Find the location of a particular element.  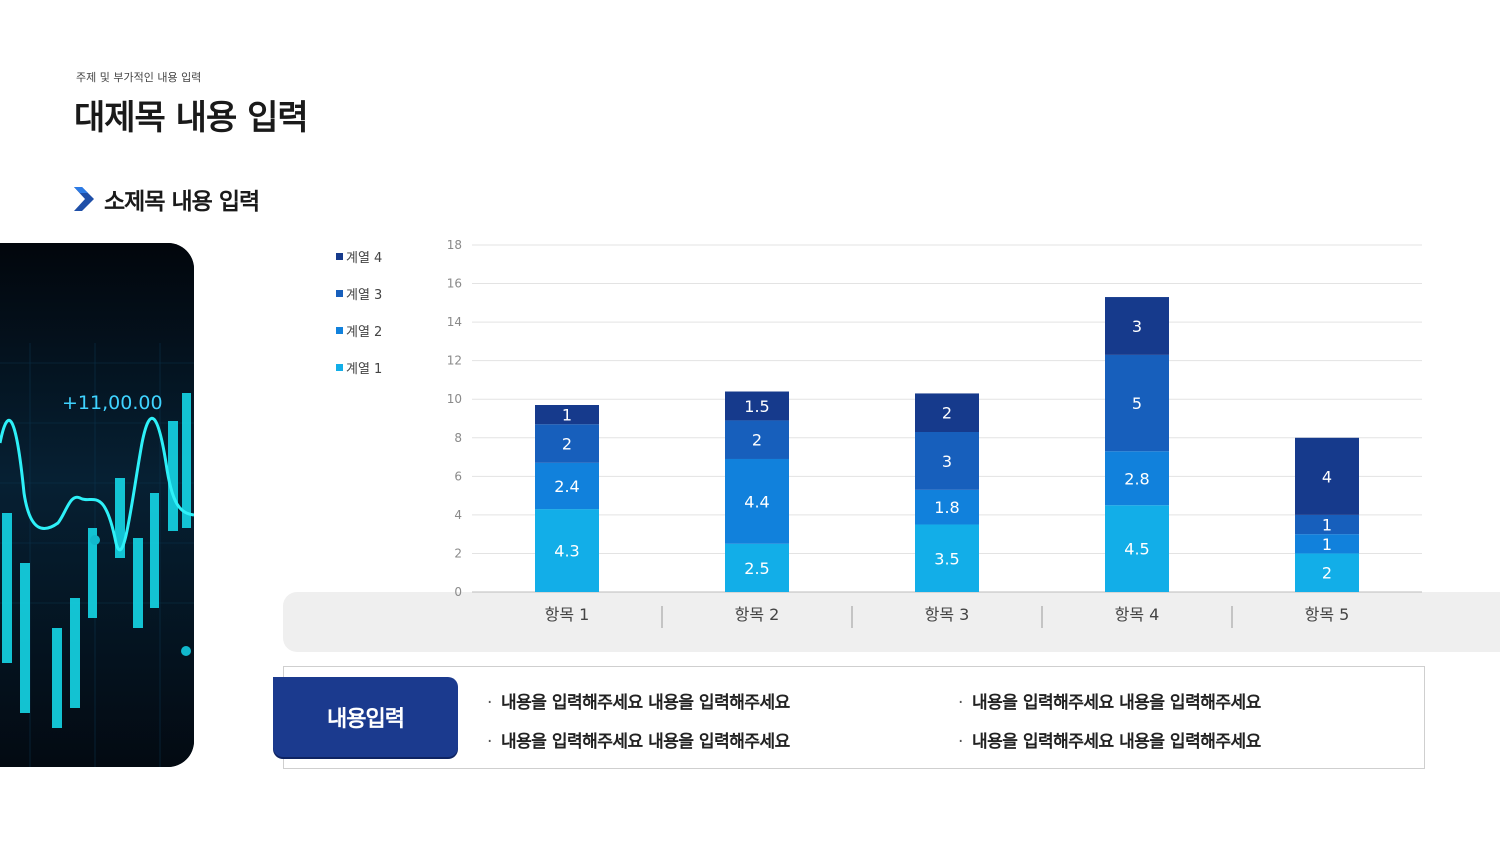

x-tick-label: 항목 2 is located at coordinates (757, 614).